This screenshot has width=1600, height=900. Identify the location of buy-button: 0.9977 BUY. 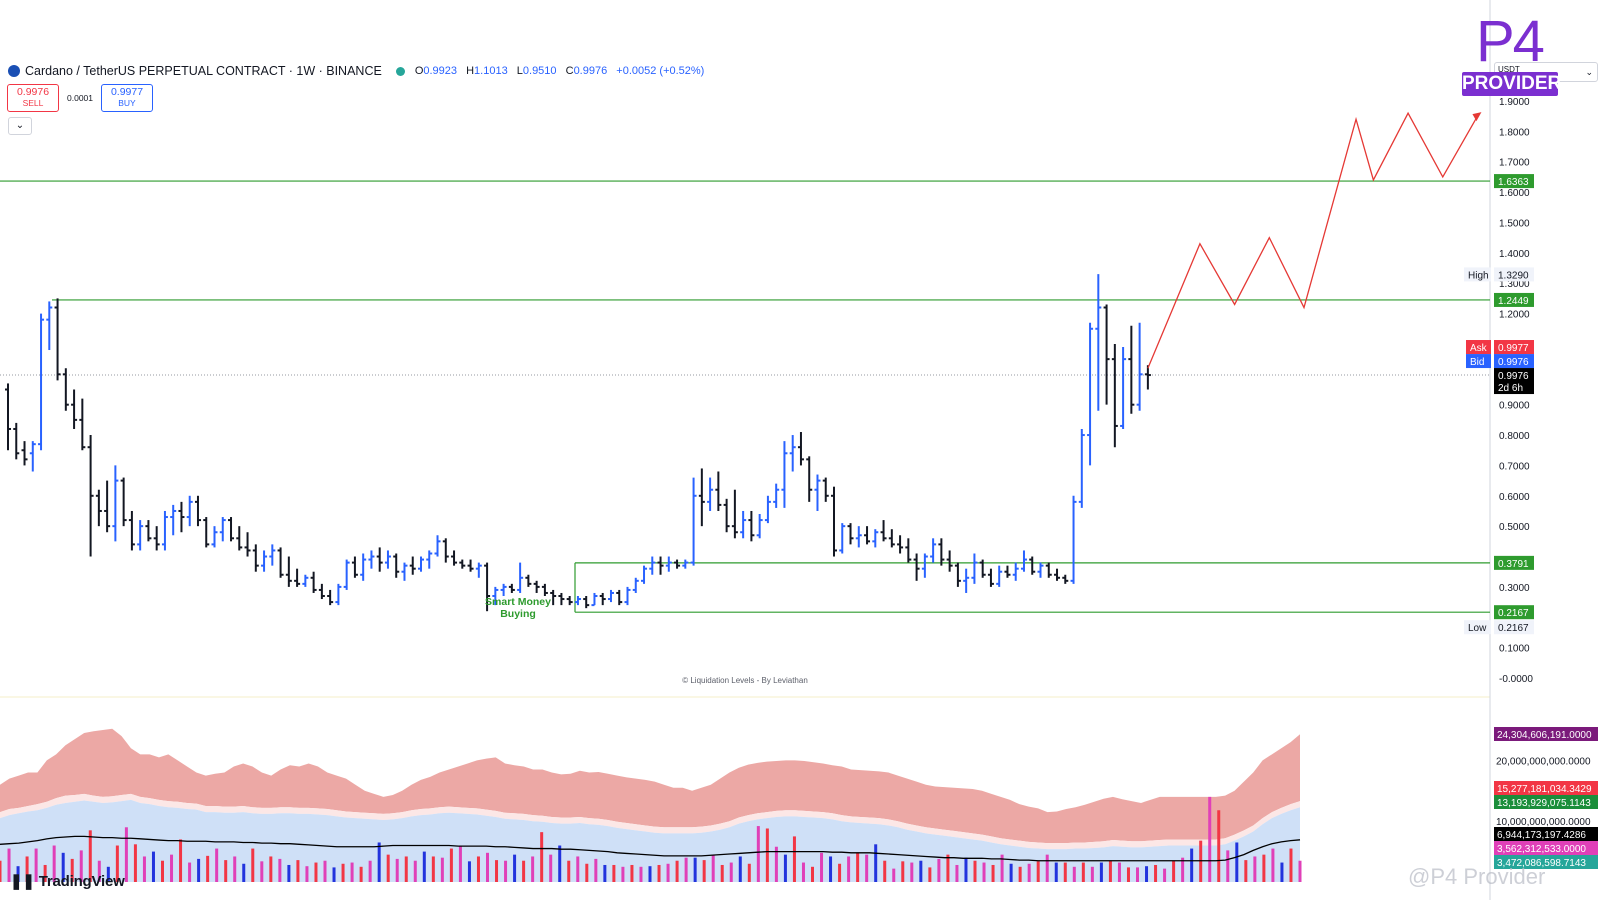
(127, 98).